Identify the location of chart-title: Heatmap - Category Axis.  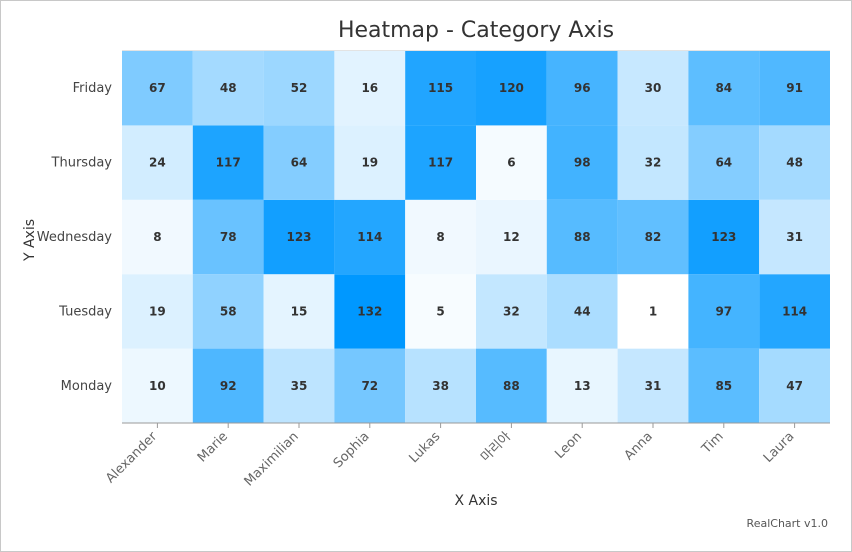
(476, 30).